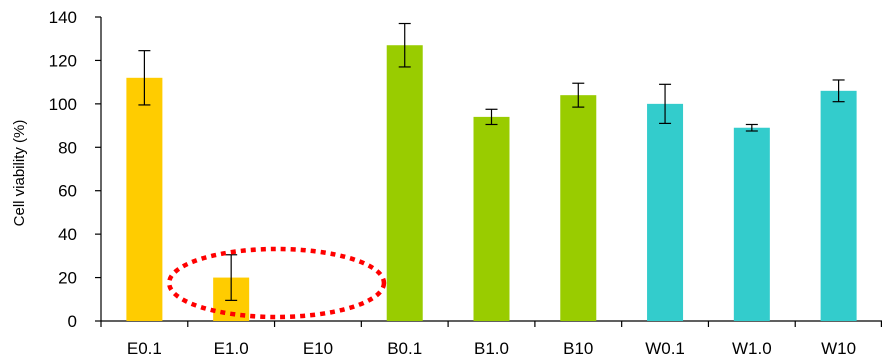  Describe the element at coordinates (752, 348) in the screenshot. I see `x-tick-label: W1.0` at that location.